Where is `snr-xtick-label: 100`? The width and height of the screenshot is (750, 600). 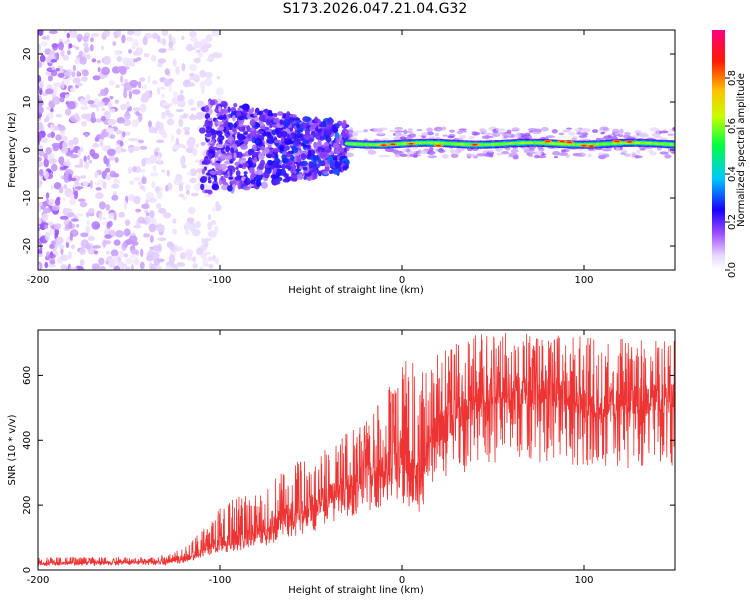
snr-xtick-label: 100 is located at coordinates (583, 580).